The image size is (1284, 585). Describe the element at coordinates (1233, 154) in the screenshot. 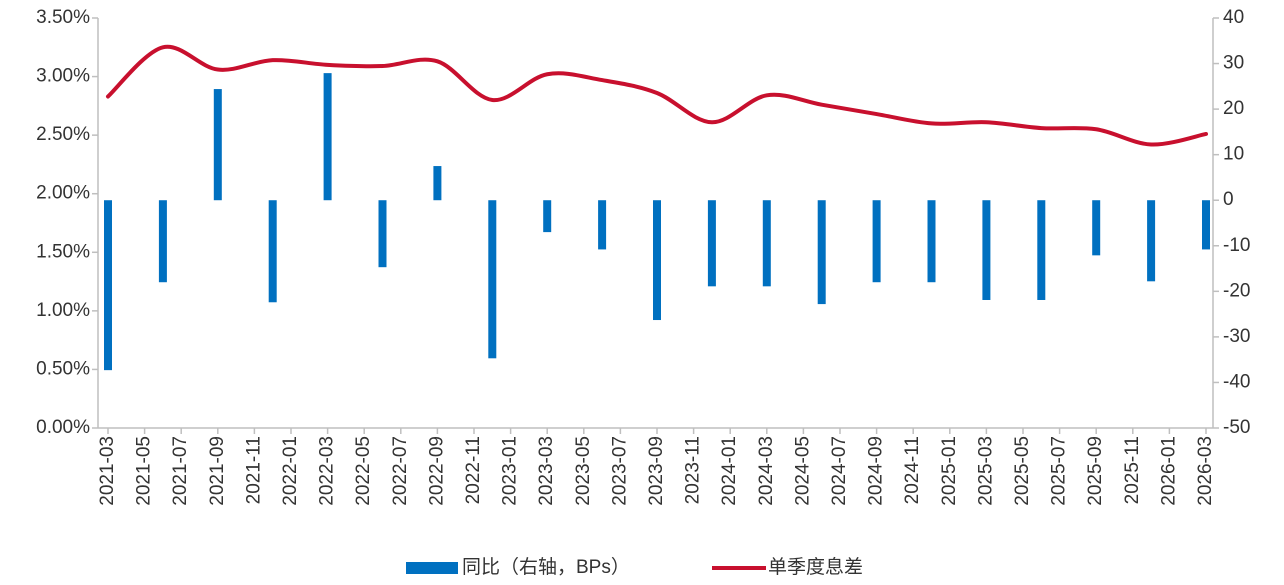

I see `y2-tick-label: 10` at that location.